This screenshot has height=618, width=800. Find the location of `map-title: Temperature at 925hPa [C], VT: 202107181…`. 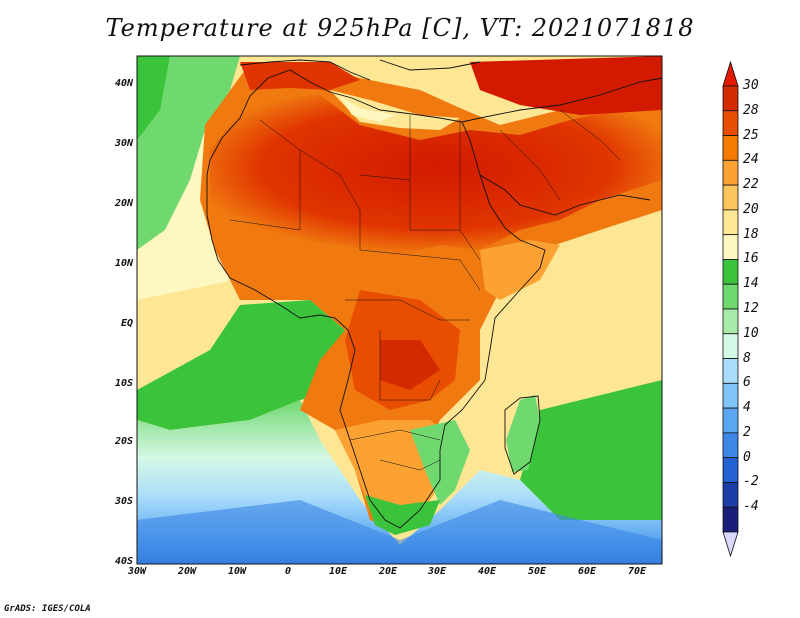

map-title: Temperature at 925hPa [C], VT: 202107181… is located at coordinates (400, 28).